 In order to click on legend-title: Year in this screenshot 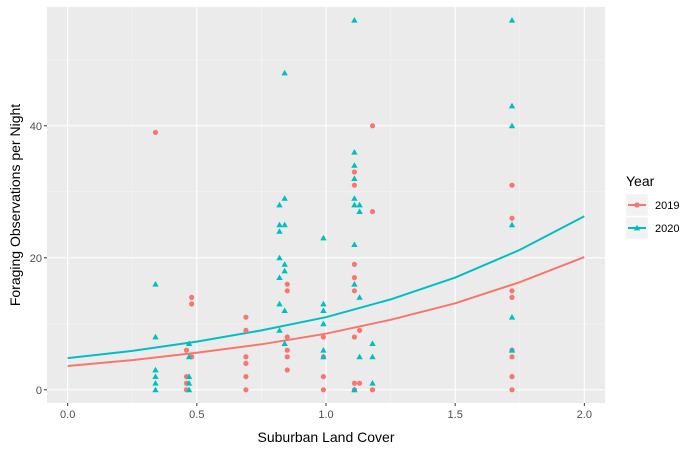, I will do `click(640, 181)`.